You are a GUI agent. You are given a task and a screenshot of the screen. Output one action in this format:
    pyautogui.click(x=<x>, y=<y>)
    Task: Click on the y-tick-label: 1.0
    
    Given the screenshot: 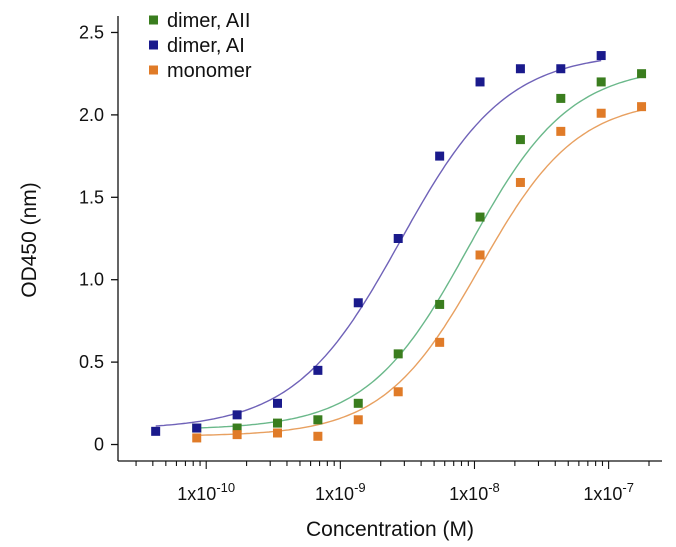 What is the action you would take?
    pyautogui.click(x=91, y=280)
    